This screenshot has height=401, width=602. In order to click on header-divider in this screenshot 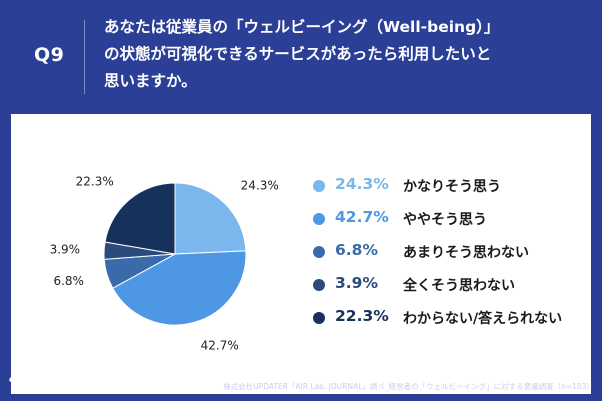, I will do `click(84, 57)`.